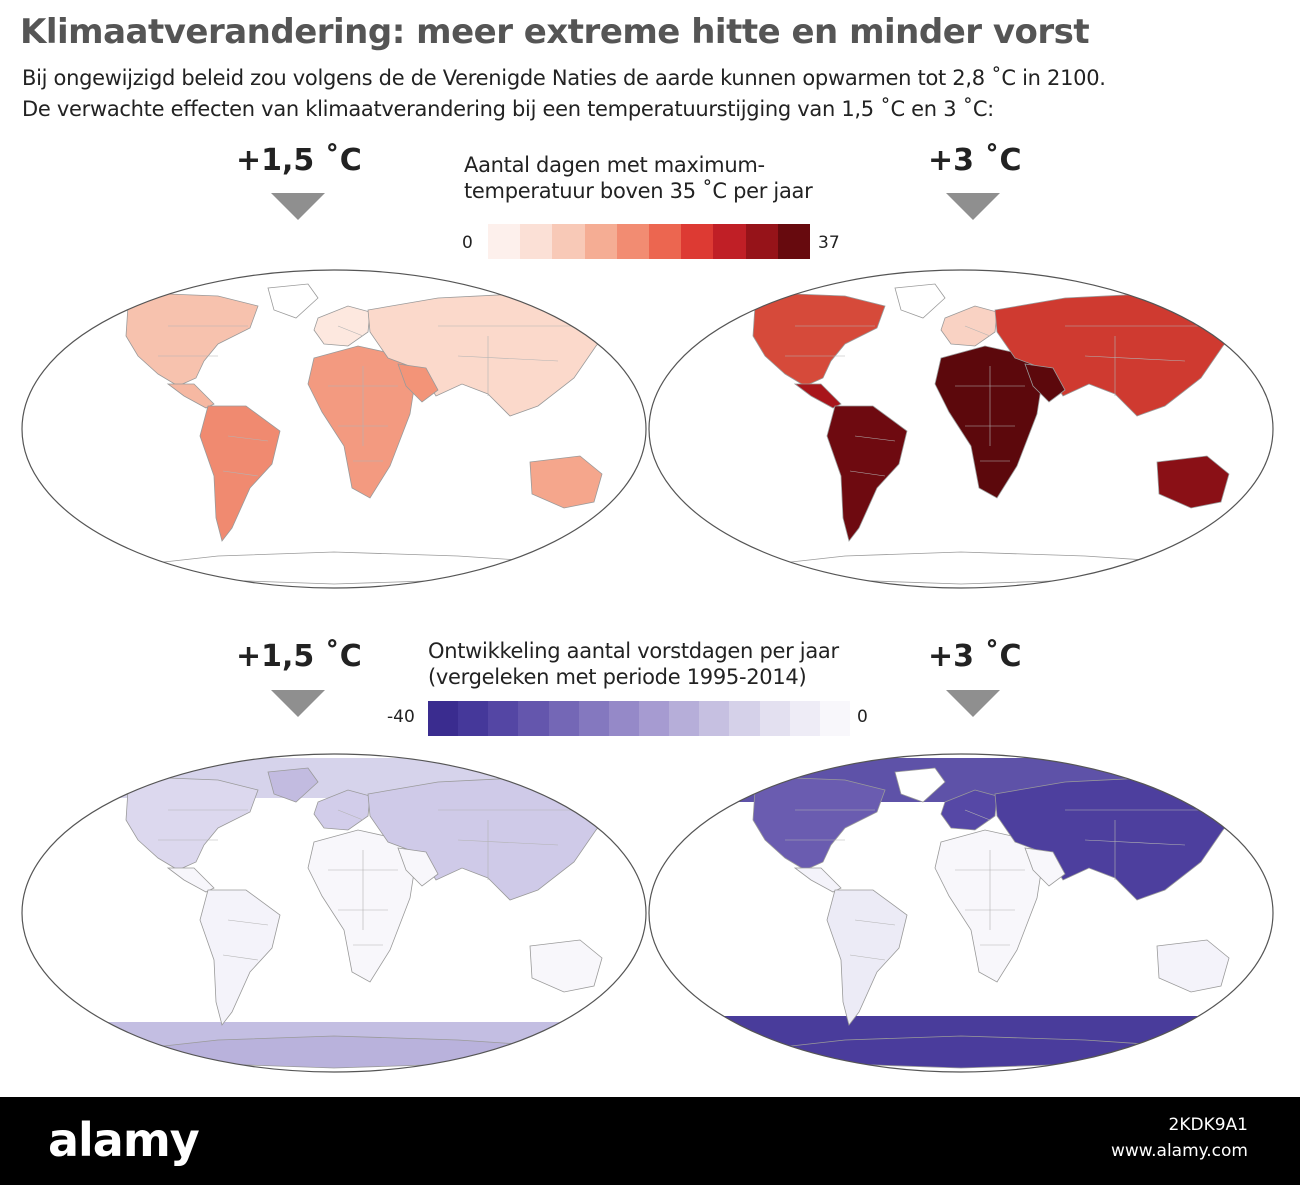 This screenshot has width=1300, height=1185. Describe the element at coordinates (819, 340) in the screenshot. I see `heat-3c-north-america-region` at that location.